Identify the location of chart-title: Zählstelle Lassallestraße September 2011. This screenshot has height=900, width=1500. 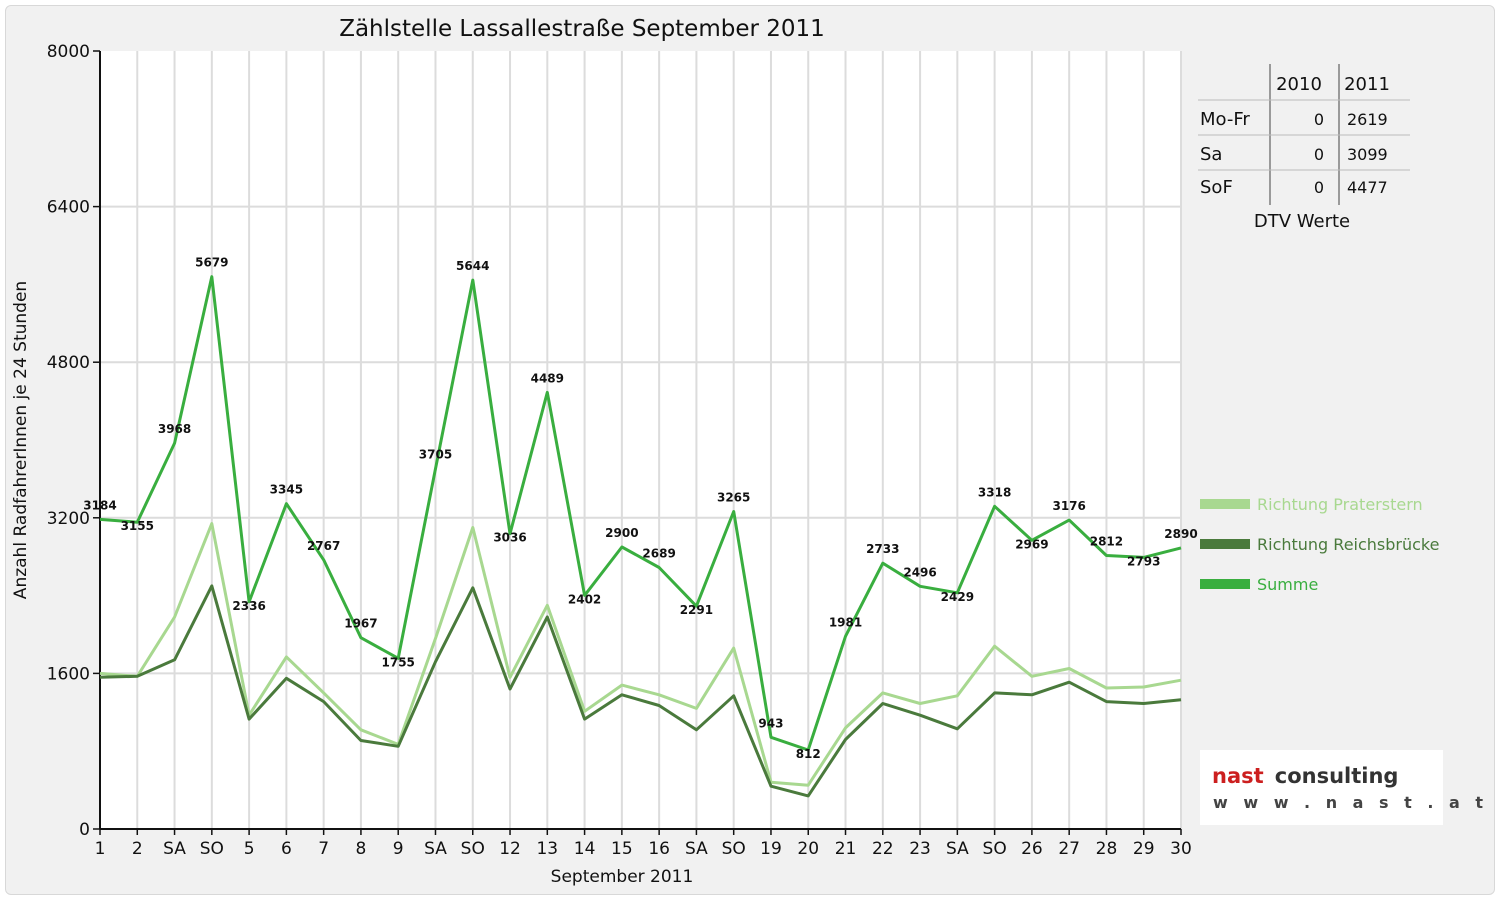
(582, 29).